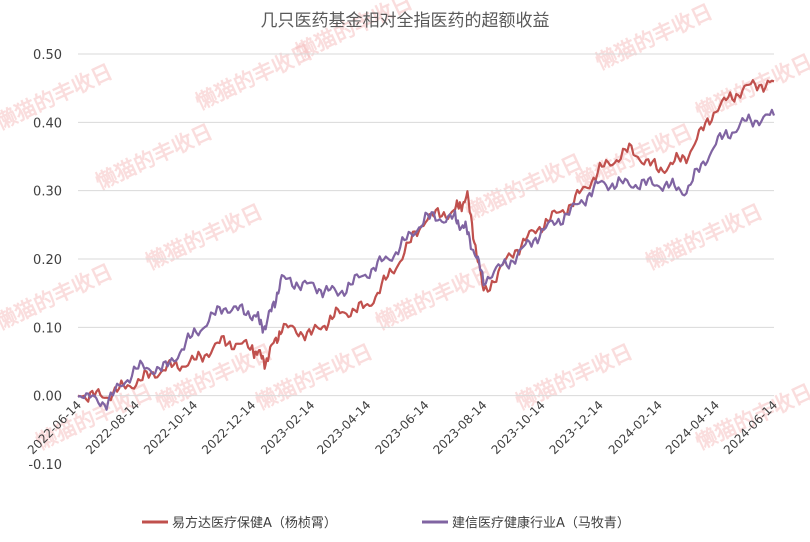 The height and width of the screenshot is (542, 810). Describe the element at coordinates (635, 427) in the screenshot. I see `x-tick-label: 2024-02-14` at that location.